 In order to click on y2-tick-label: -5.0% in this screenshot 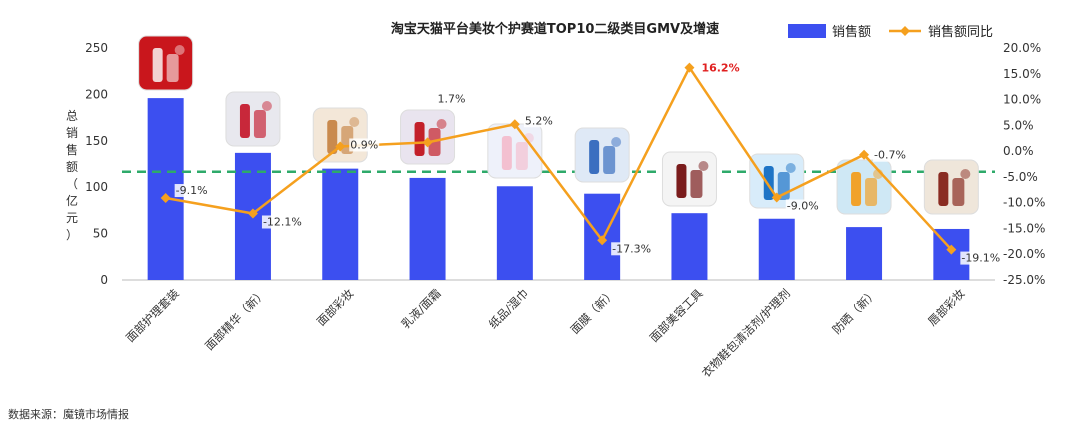, I will do `click(1020, 177)`.